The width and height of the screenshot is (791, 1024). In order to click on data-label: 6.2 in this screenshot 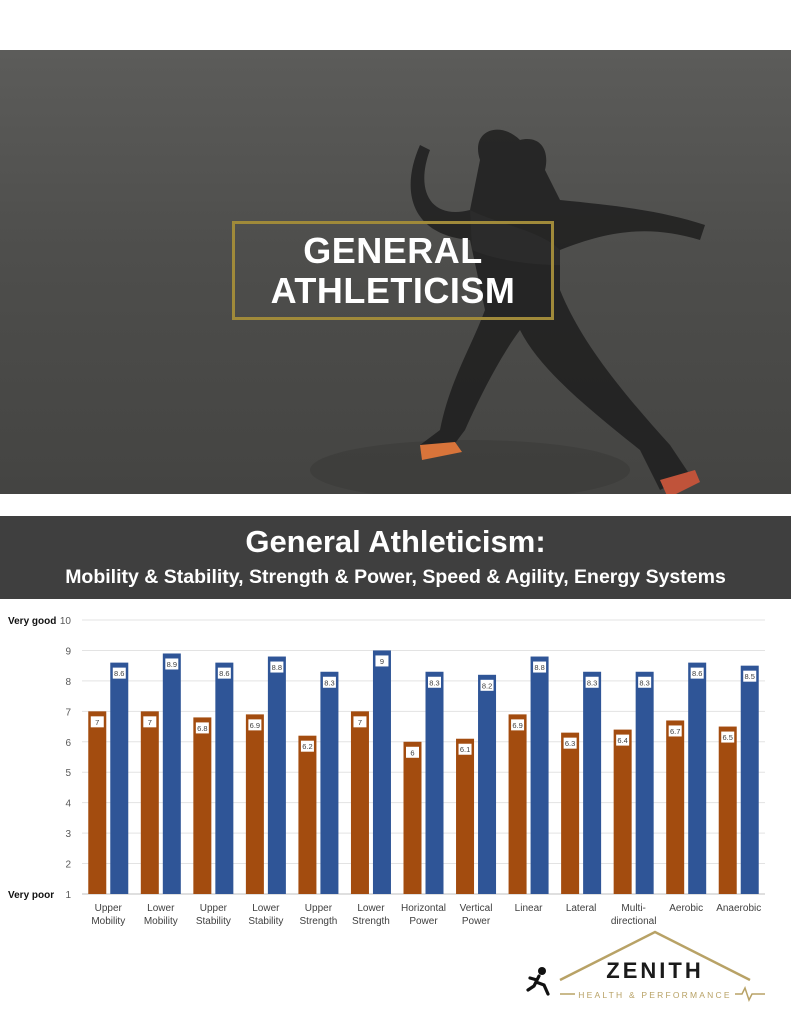, I will do `click(307, 746)`.